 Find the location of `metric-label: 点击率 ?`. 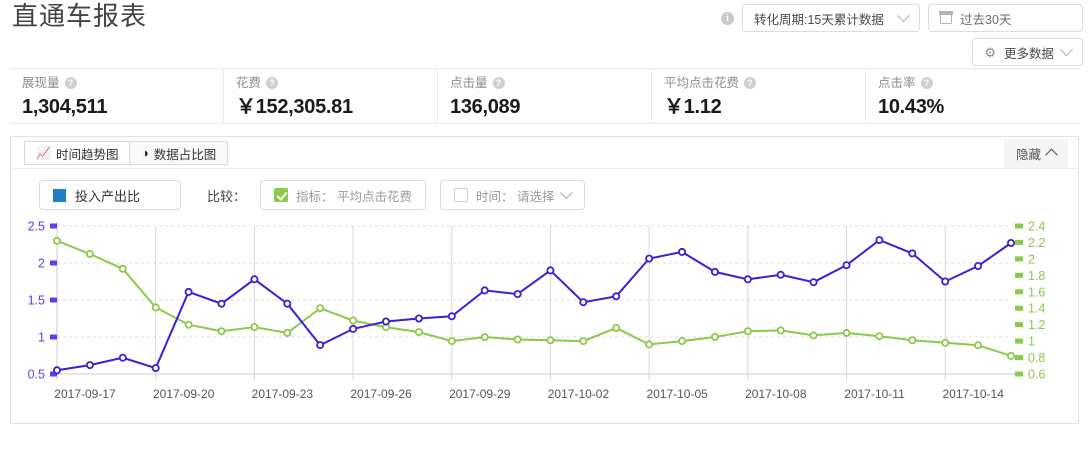

metric-label: 点击率 ? is located at coordinates (978, 83).